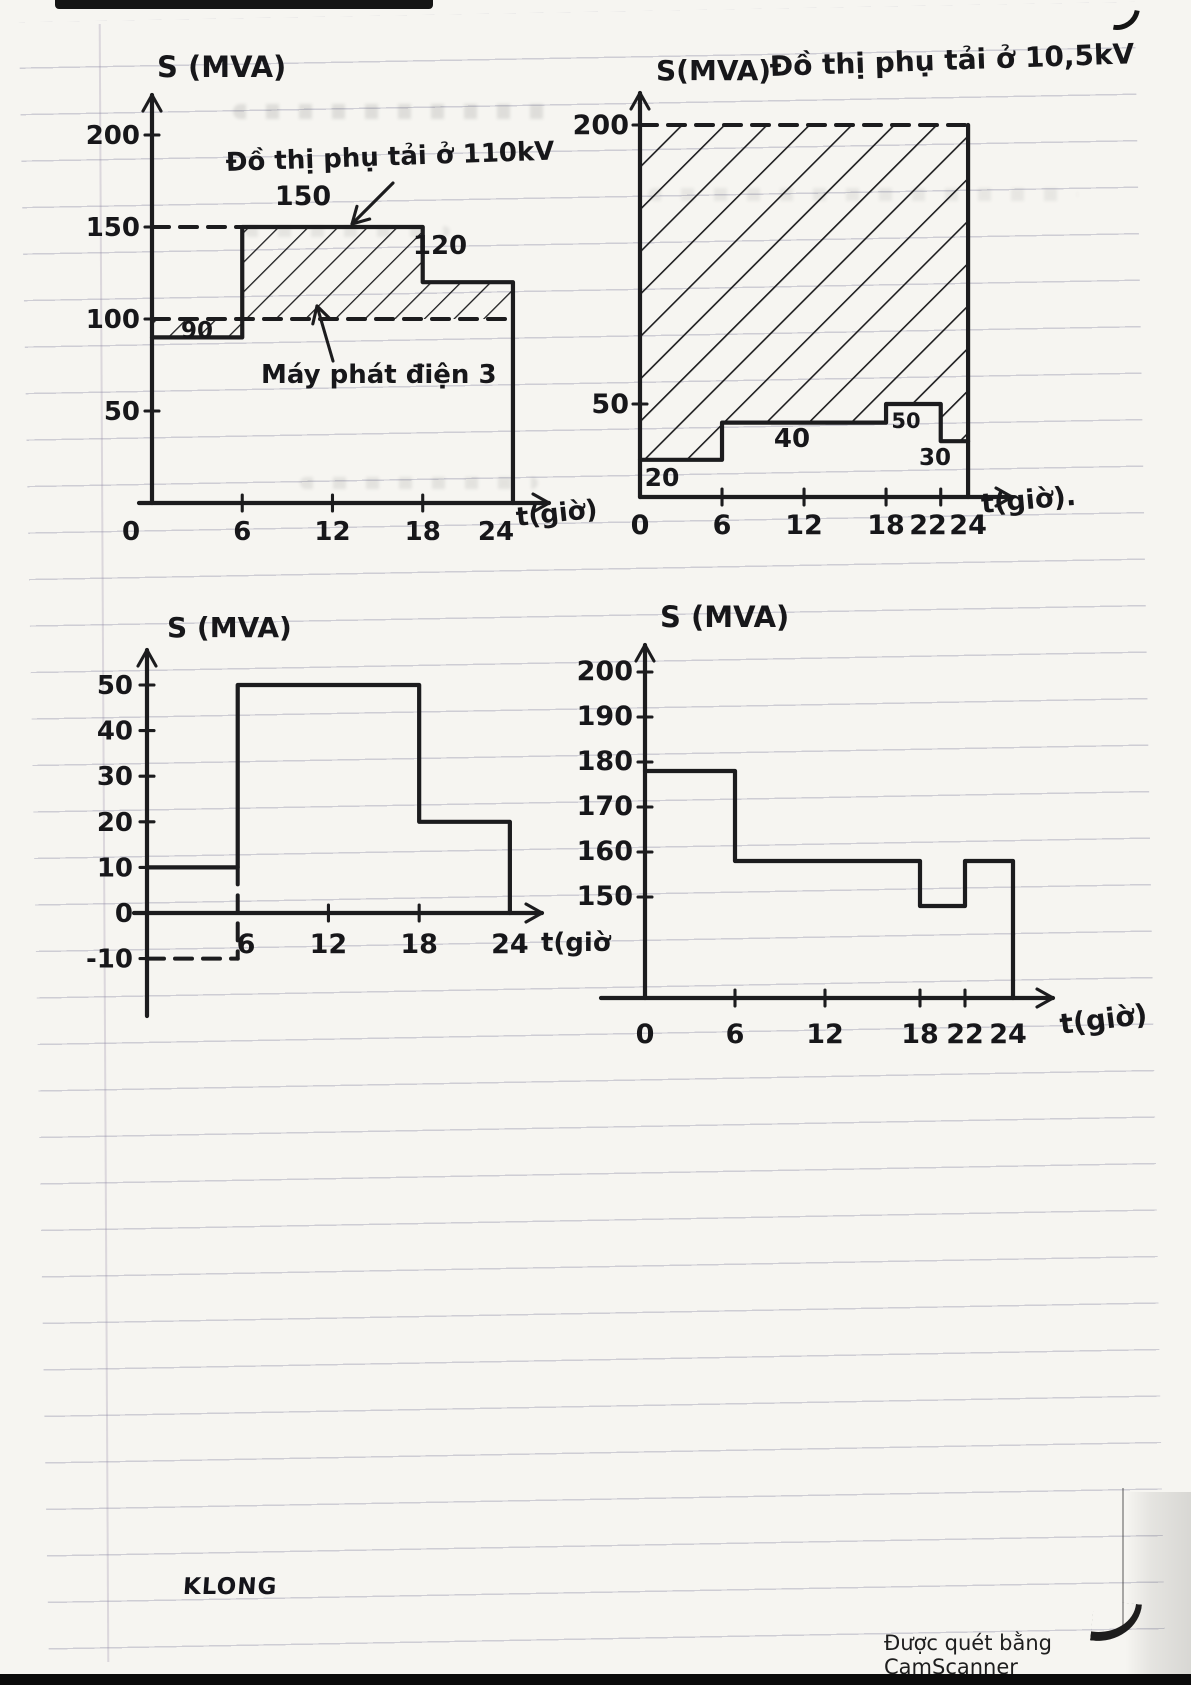 Image resolution: width=1191 pixels, height=1685 pixels. I want to click on x-axis-title: t(giờ, so click(576, 943).